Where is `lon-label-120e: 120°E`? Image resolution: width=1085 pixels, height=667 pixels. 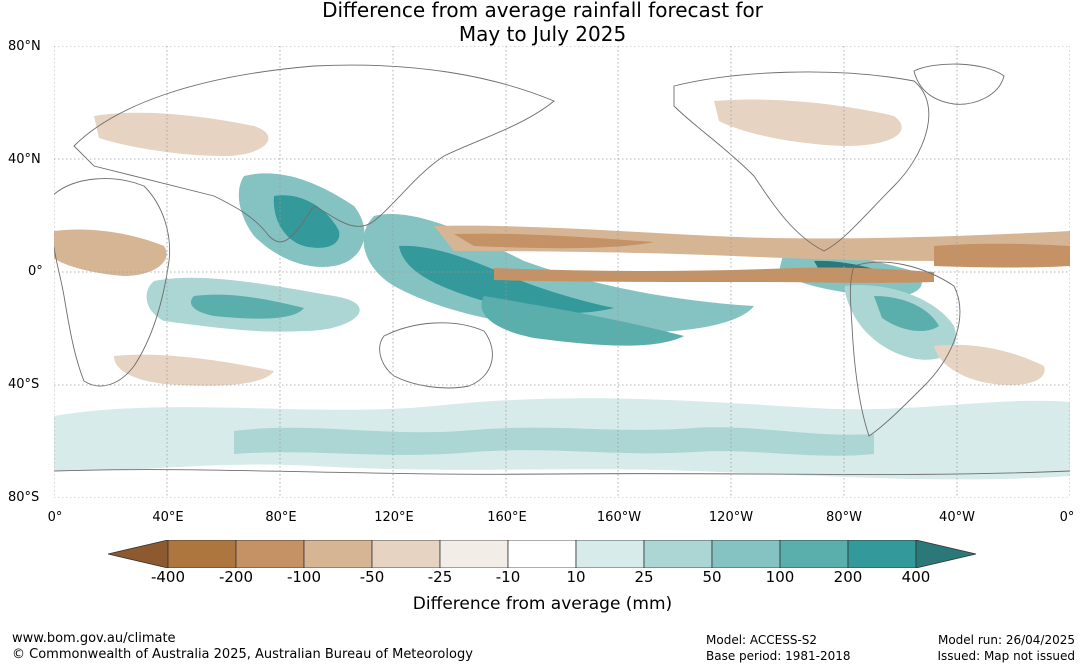
lon-label-120e: 120°E is located at coordinates (394, 517).